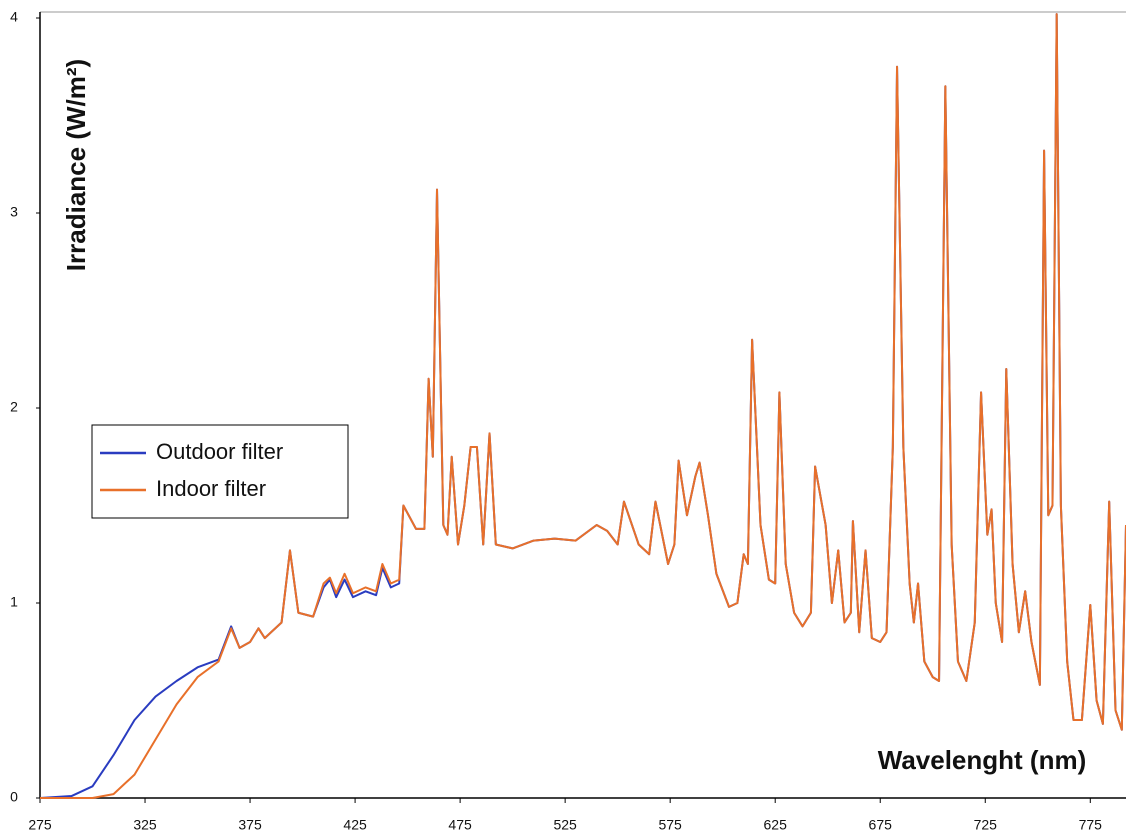 This screenshot has height=840, width=1126. I want to click on x-tick-label: 475, so click(460, 825).